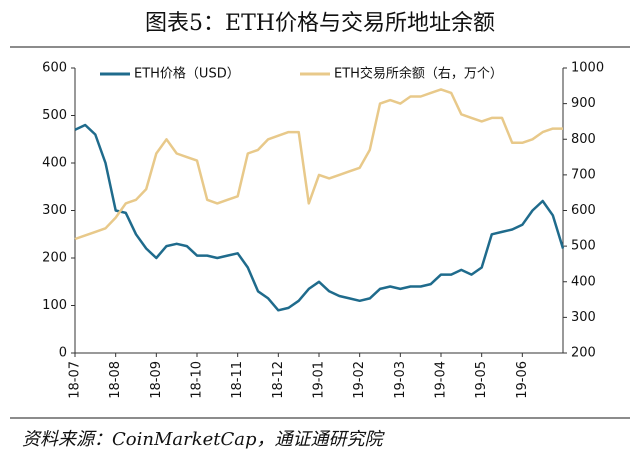 The image size is (640, 462). What do you see at coordinates (54, 258) in the screenshot?
I see `y-tick-label: 200` at bounding box center [54, 258].